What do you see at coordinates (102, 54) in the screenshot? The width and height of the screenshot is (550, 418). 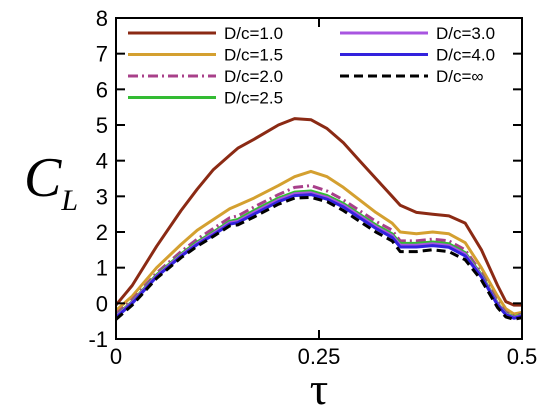 I see `y-tick-label: 7` at bounding box center [102, 54].